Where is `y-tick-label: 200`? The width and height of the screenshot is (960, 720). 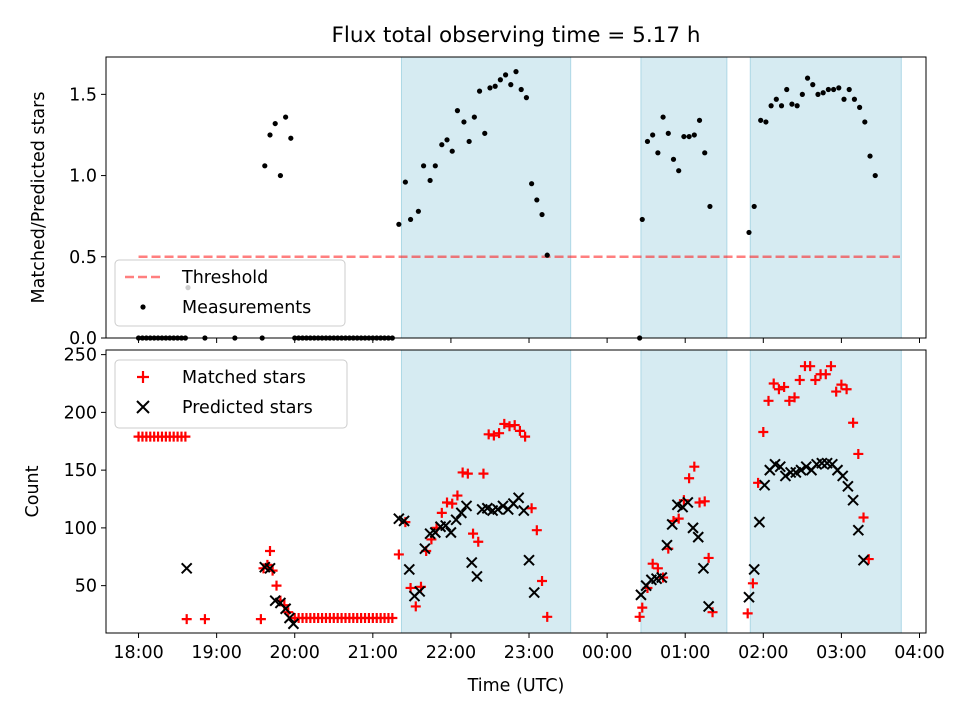
y-tick-label: 200 is located at coordinates (80, 413).